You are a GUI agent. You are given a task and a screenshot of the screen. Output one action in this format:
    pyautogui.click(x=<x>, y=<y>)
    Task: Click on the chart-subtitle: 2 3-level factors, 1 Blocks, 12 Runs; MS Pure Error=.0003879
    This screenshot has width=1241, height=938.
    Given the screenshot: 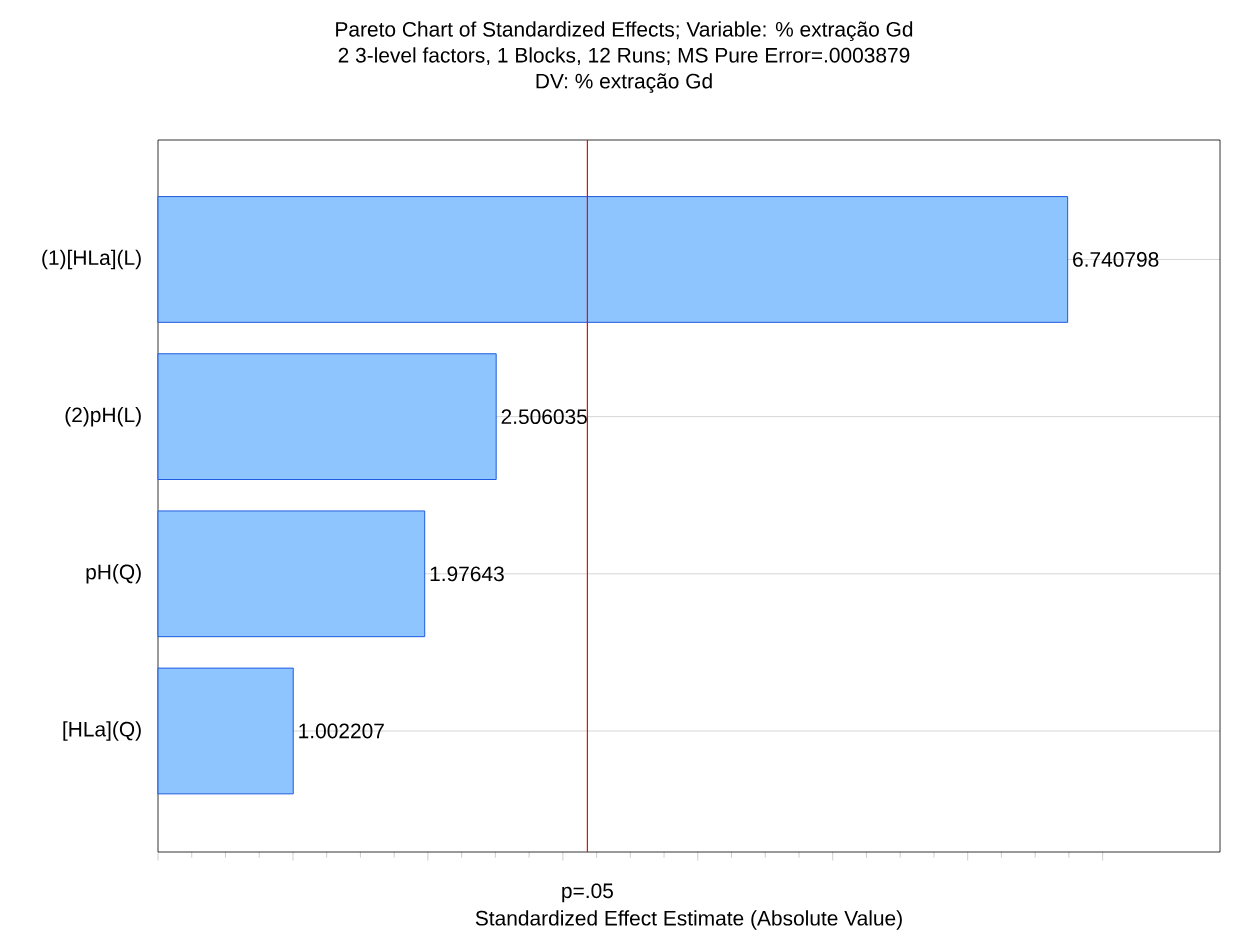 What is the action you would take?
    pyautogui.click(x=624, y=56)
    